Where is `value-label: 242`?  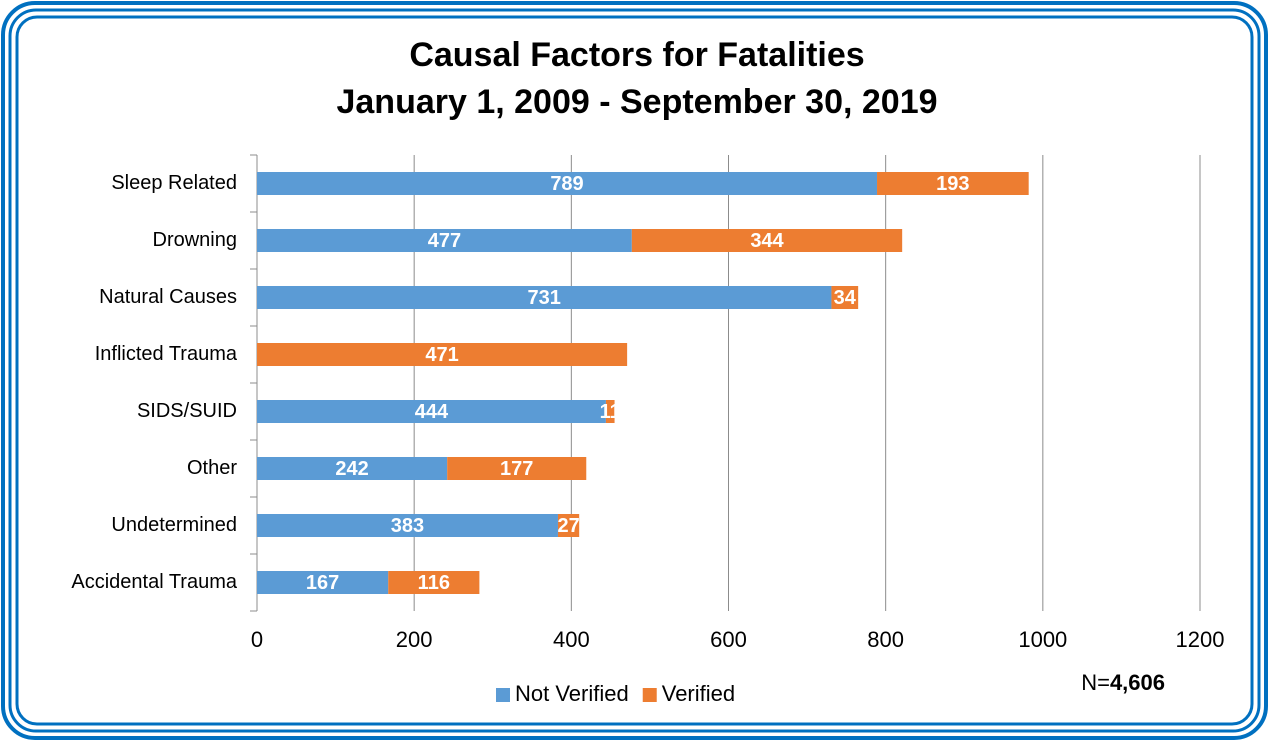
value-label: 242 is located at coordinates (351, 469).